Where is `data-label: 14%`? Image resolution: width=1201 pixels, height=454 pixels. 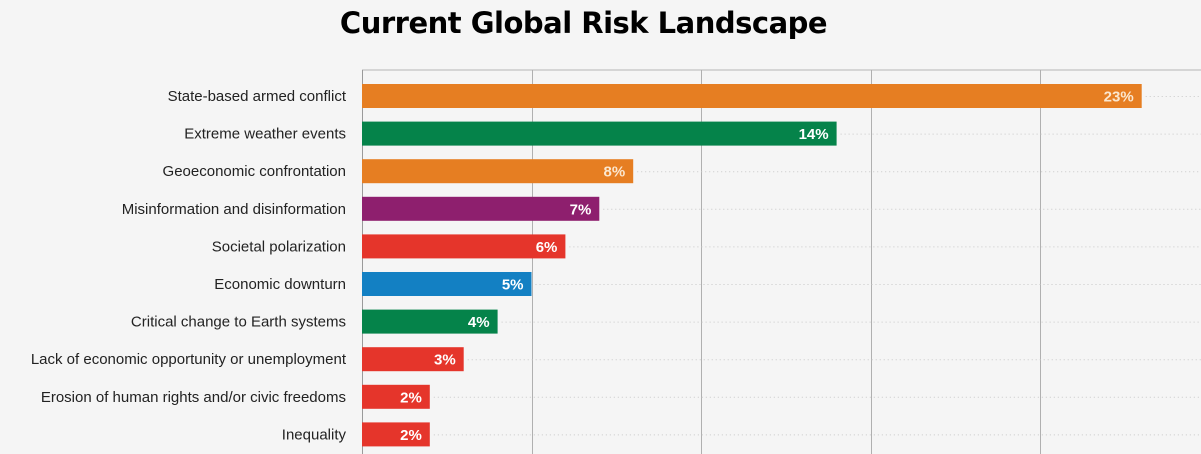
data-label: 14% is located at coordinates (814, 134).